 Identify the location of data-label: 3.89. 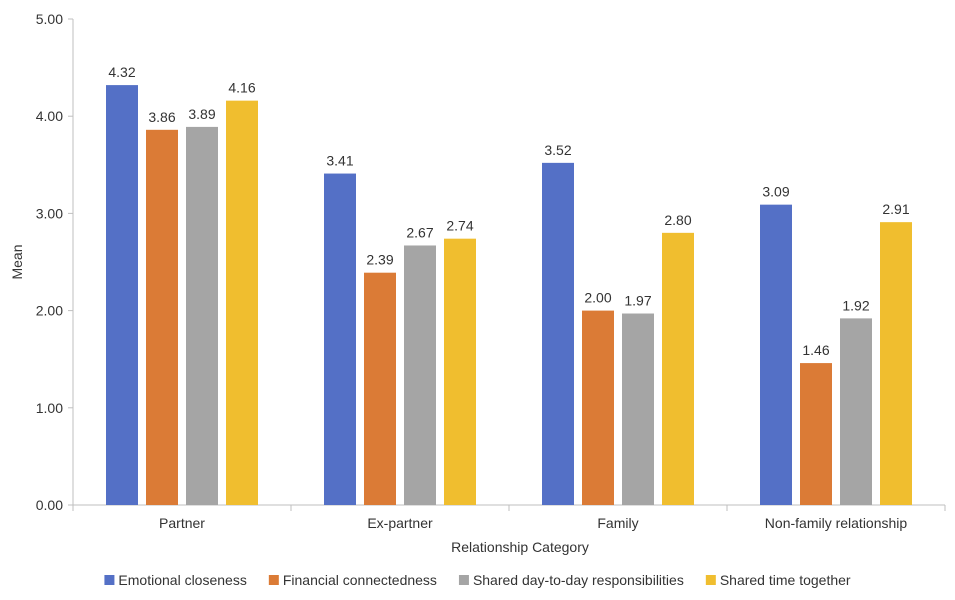
(201, 114).